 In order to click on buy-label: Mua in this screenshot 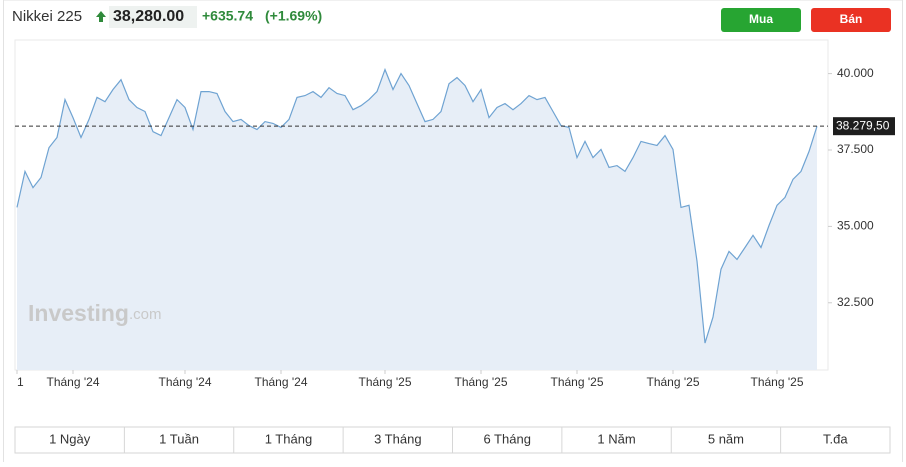, I will do `click(761, 19)`.